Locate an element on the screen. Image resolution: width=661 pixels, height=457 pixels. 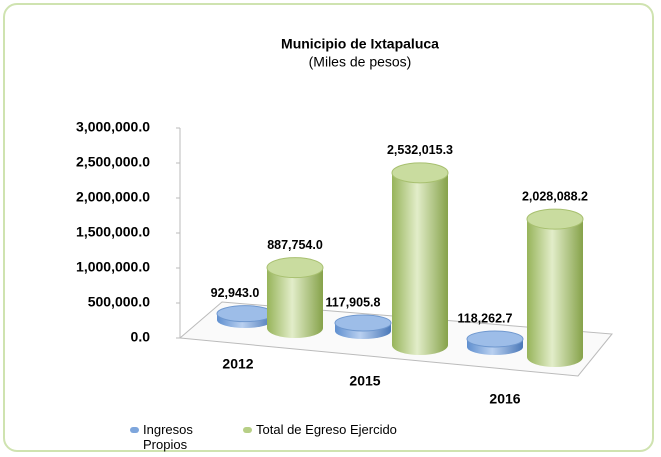
y-tick-label: 0.0 is located at coordinates (141, 337).